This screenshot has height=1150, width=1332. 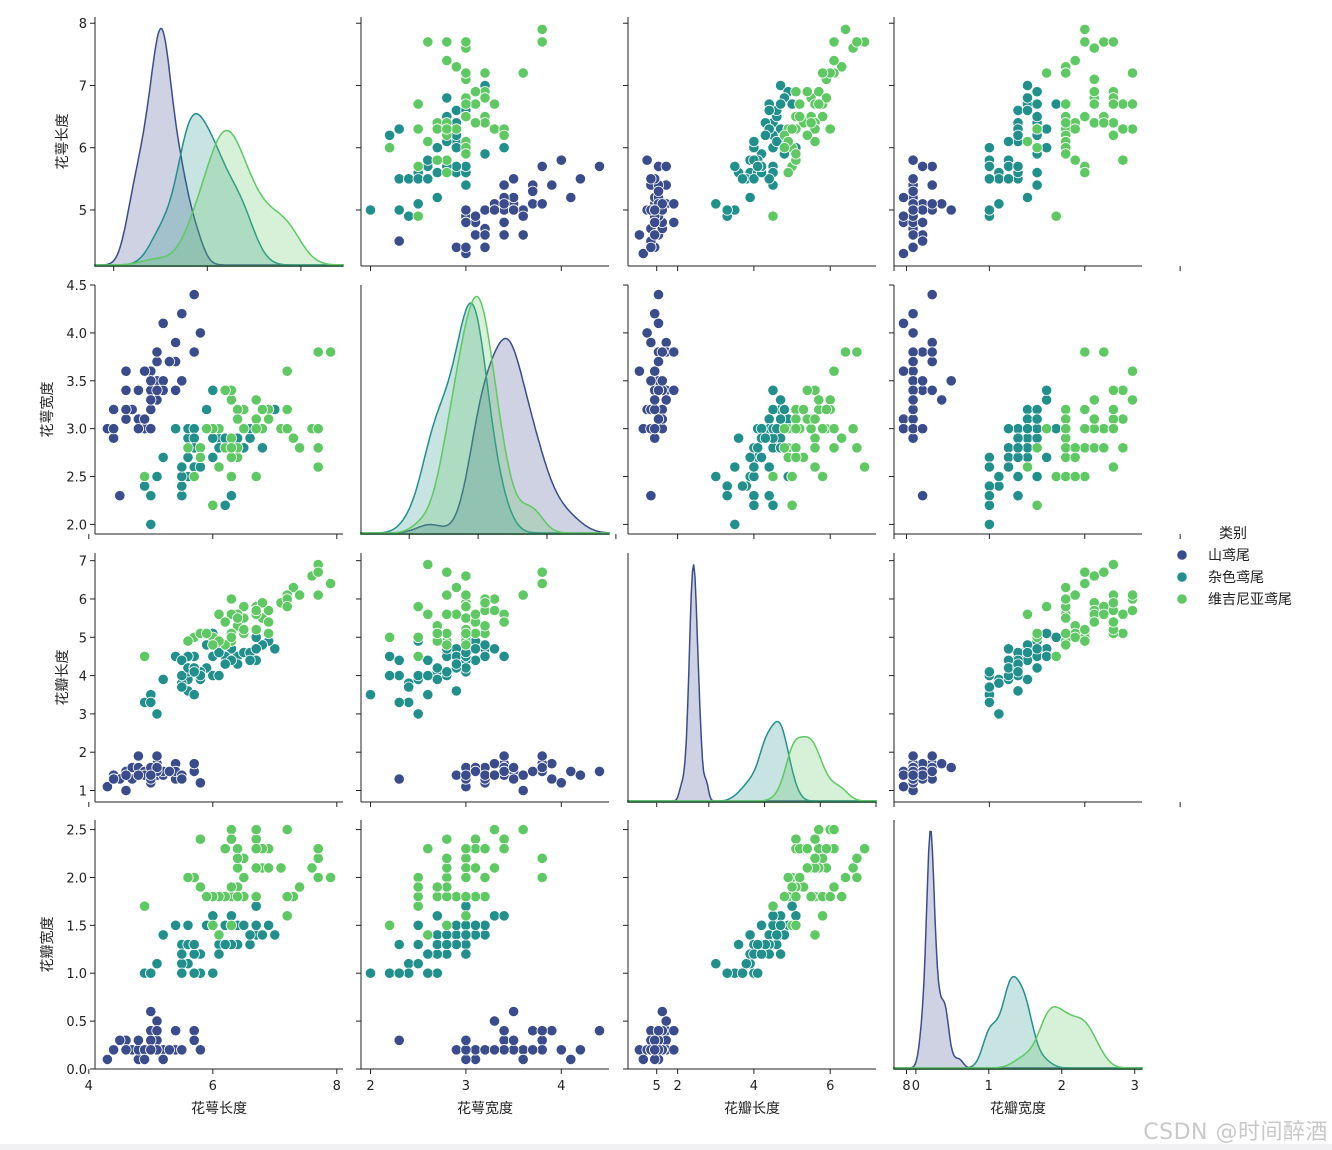 I want to click on y-tick-label: 7, so click(x=83, y=562).